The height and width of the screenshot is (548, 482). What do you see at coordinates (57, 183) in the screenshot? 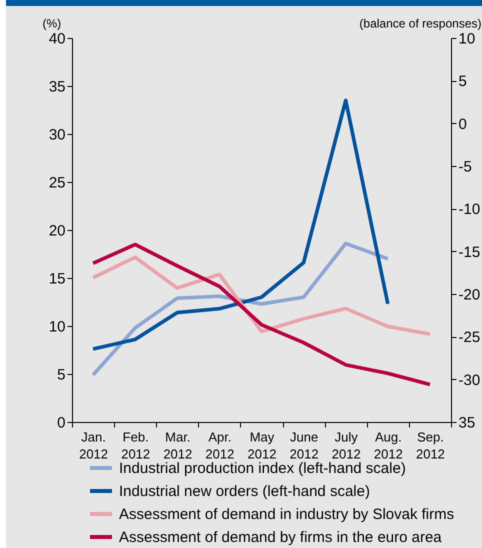
I see `y-tick-label: 25` at bounding box center [57, 183].